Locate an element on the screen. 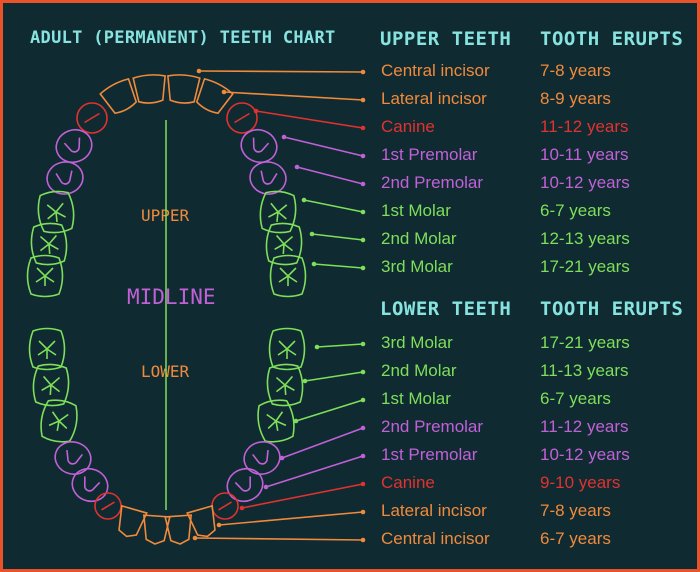  upper-tooth-erupts: 8-9 years is located at coordinates (575, 98).